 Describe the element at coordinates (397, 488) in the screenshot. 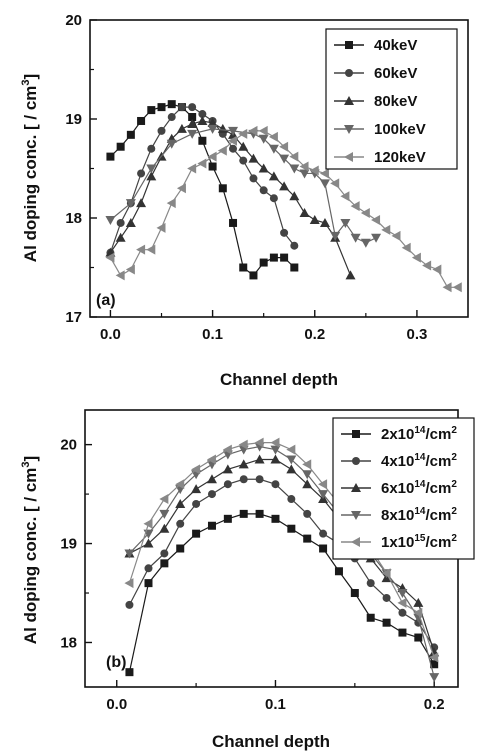

I see `legend-label-base: 6x10` at that location.